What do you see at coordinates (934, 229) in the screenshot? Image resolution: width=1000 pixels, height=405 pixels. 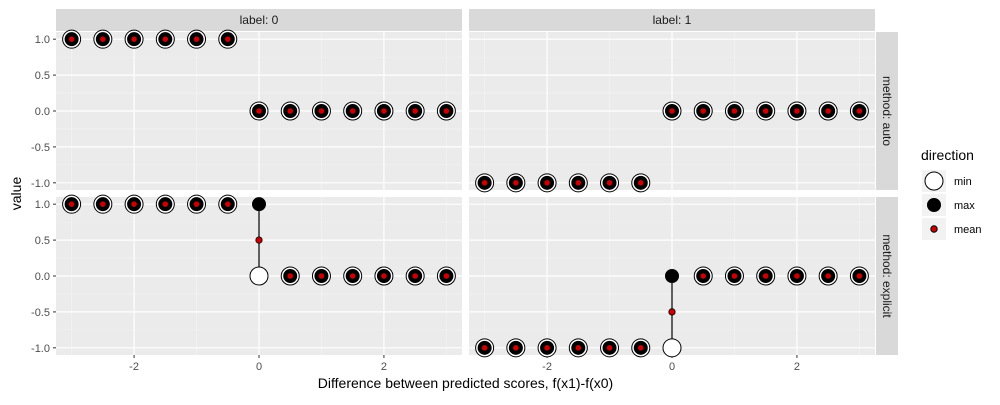 I see `legend-key-mean` at bounding box center [934, 229].